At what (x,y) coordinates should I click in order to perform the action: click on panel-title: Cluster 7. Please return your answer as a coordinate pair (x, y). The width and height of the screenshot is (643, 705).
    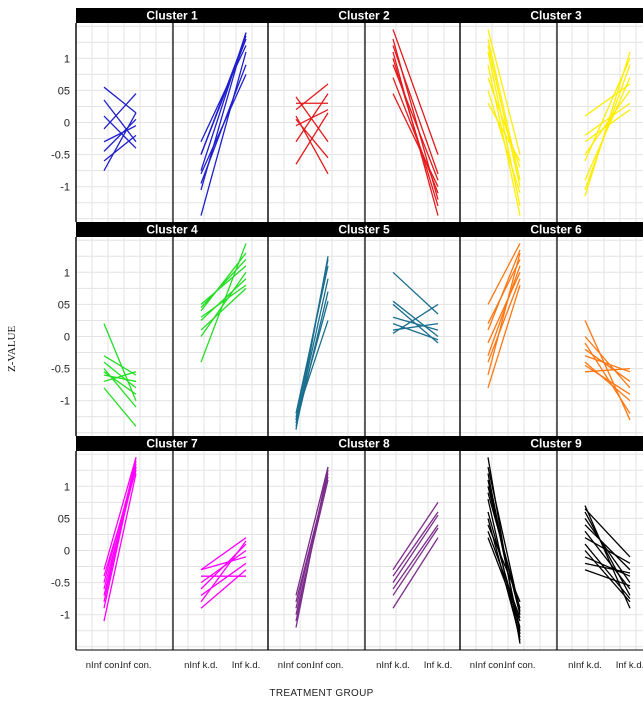
    Looking at the image, I should click on (172, 444).